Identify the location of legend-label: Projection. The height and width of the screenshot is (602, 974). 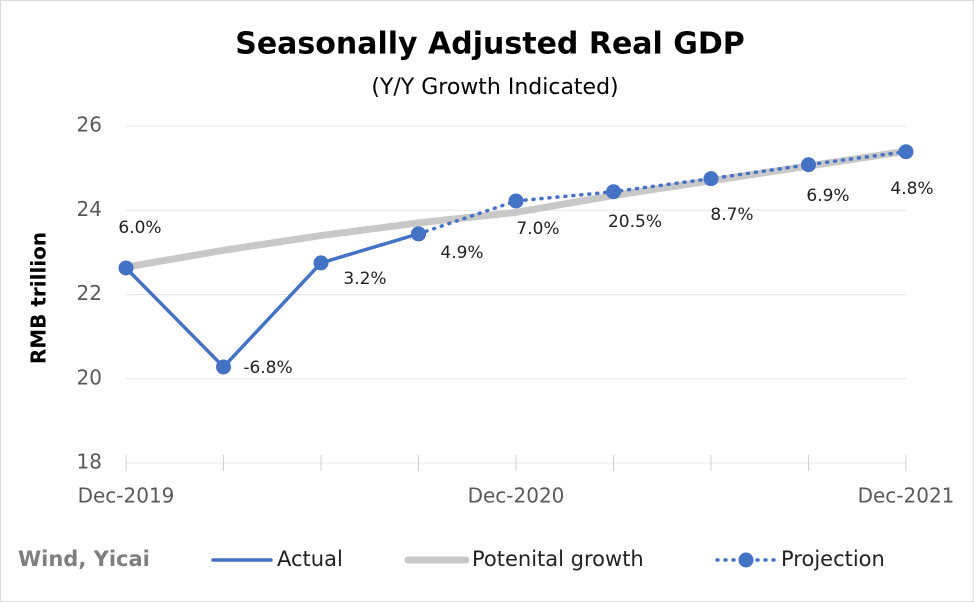
(833, 559).